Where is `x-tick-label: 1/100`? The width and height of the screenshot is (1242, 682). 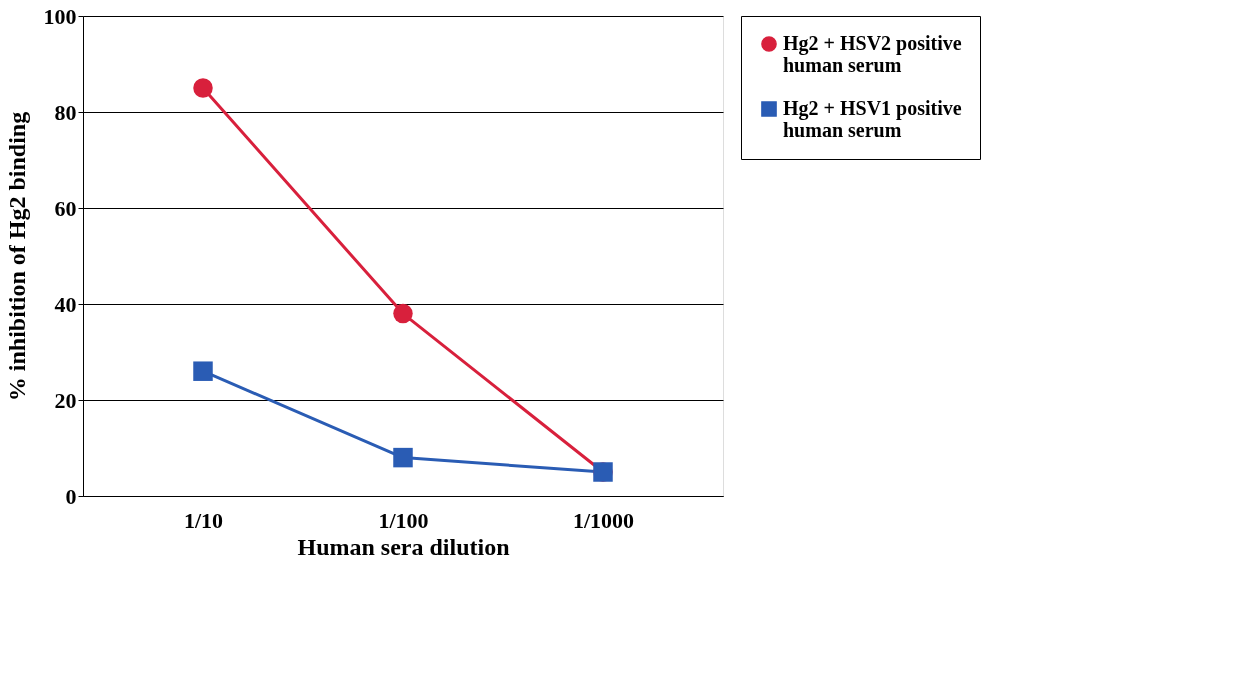
x-tick-label: 1/100 is located at coordinates (403, 520).